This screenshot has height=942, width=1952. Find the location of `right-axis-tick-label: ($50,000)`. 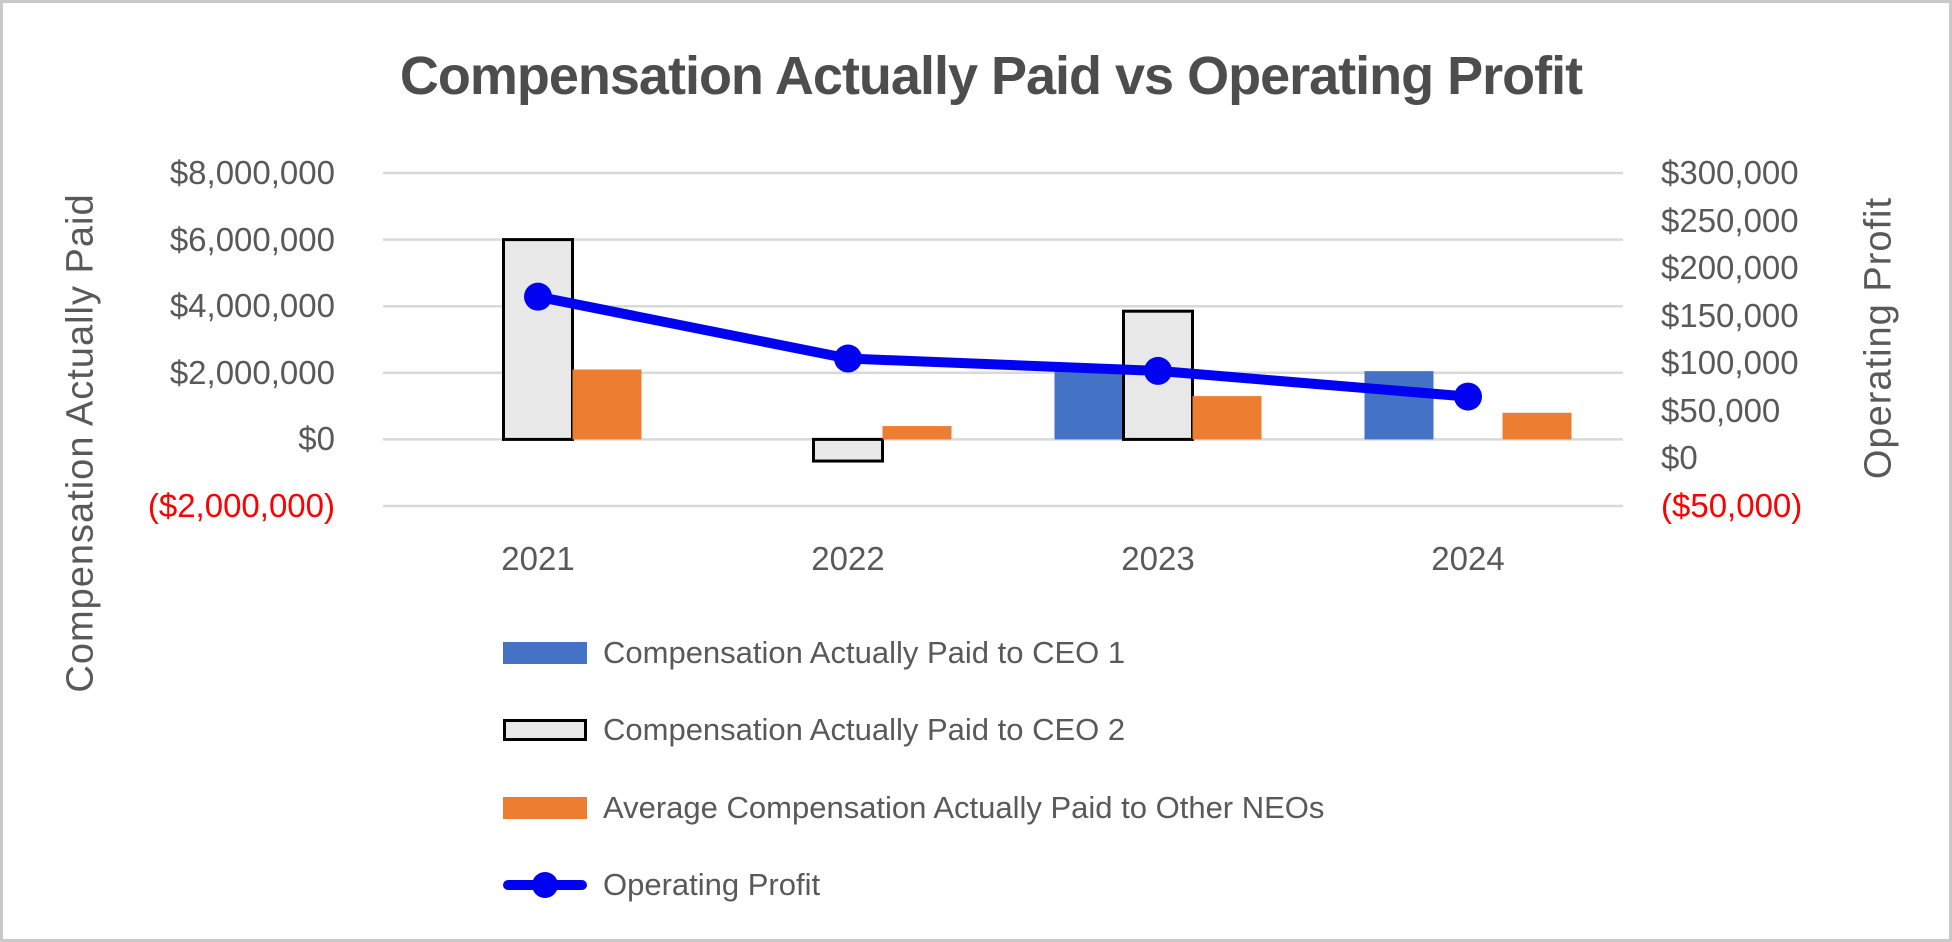

right-axis-tick-label: ($50,000) is located at coordinates (1732, 505).